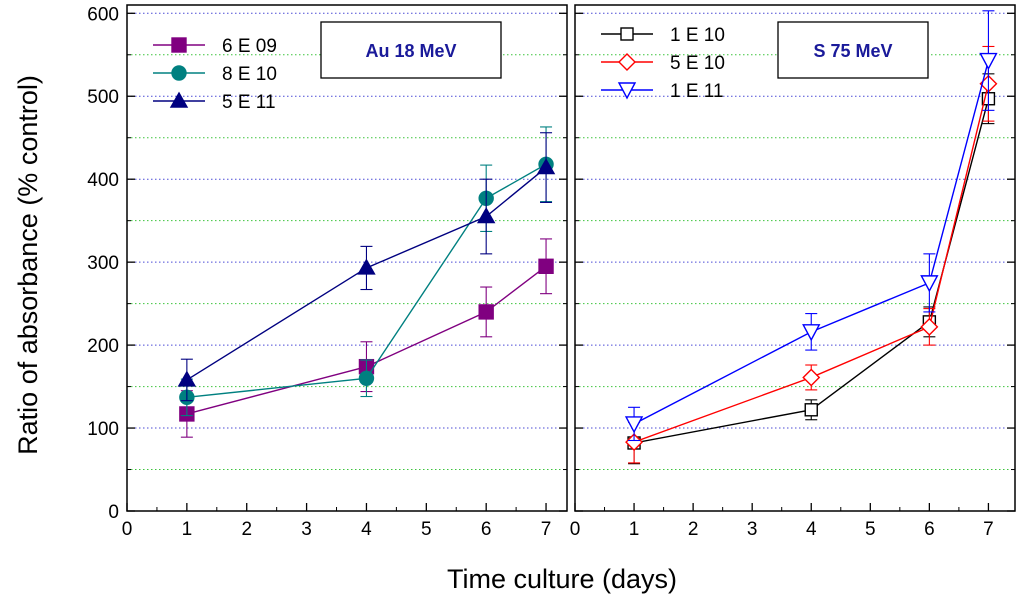 This screenshot has width=1018, height=605. I want to click on y-tick-label: 500, so click(103, 97).